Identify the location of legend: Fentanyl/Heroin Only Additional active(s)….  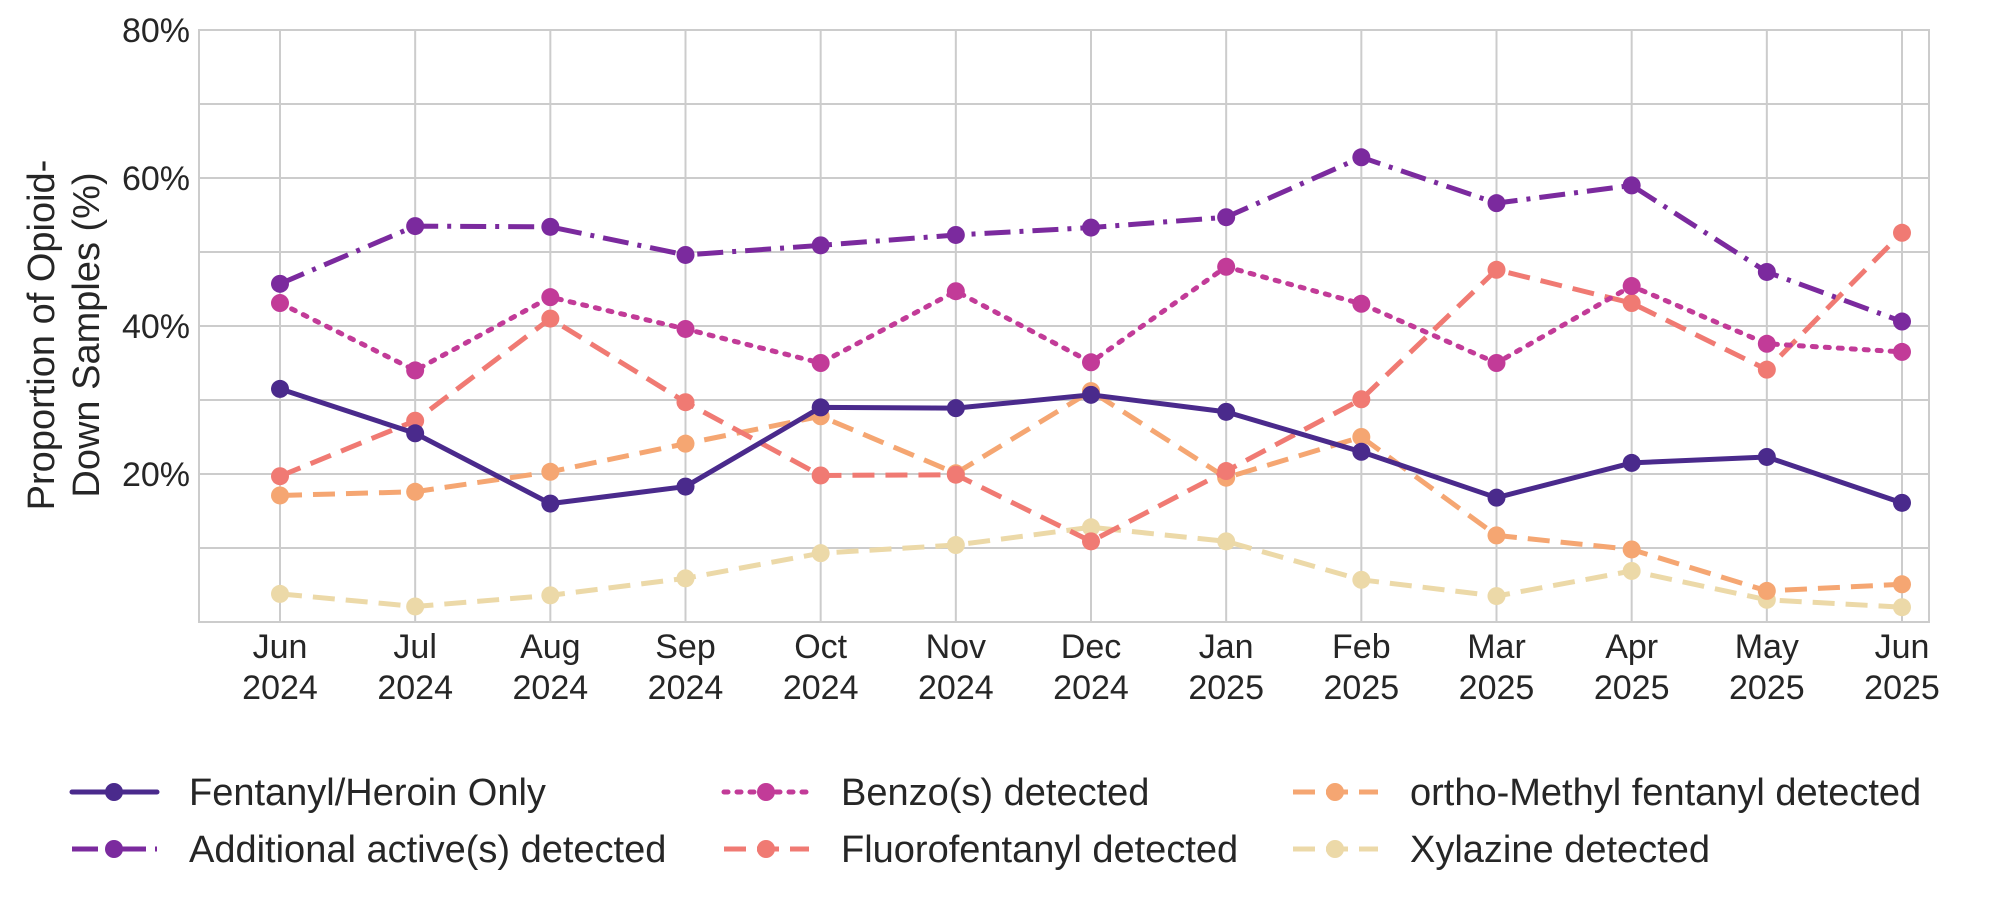
(995, 821).